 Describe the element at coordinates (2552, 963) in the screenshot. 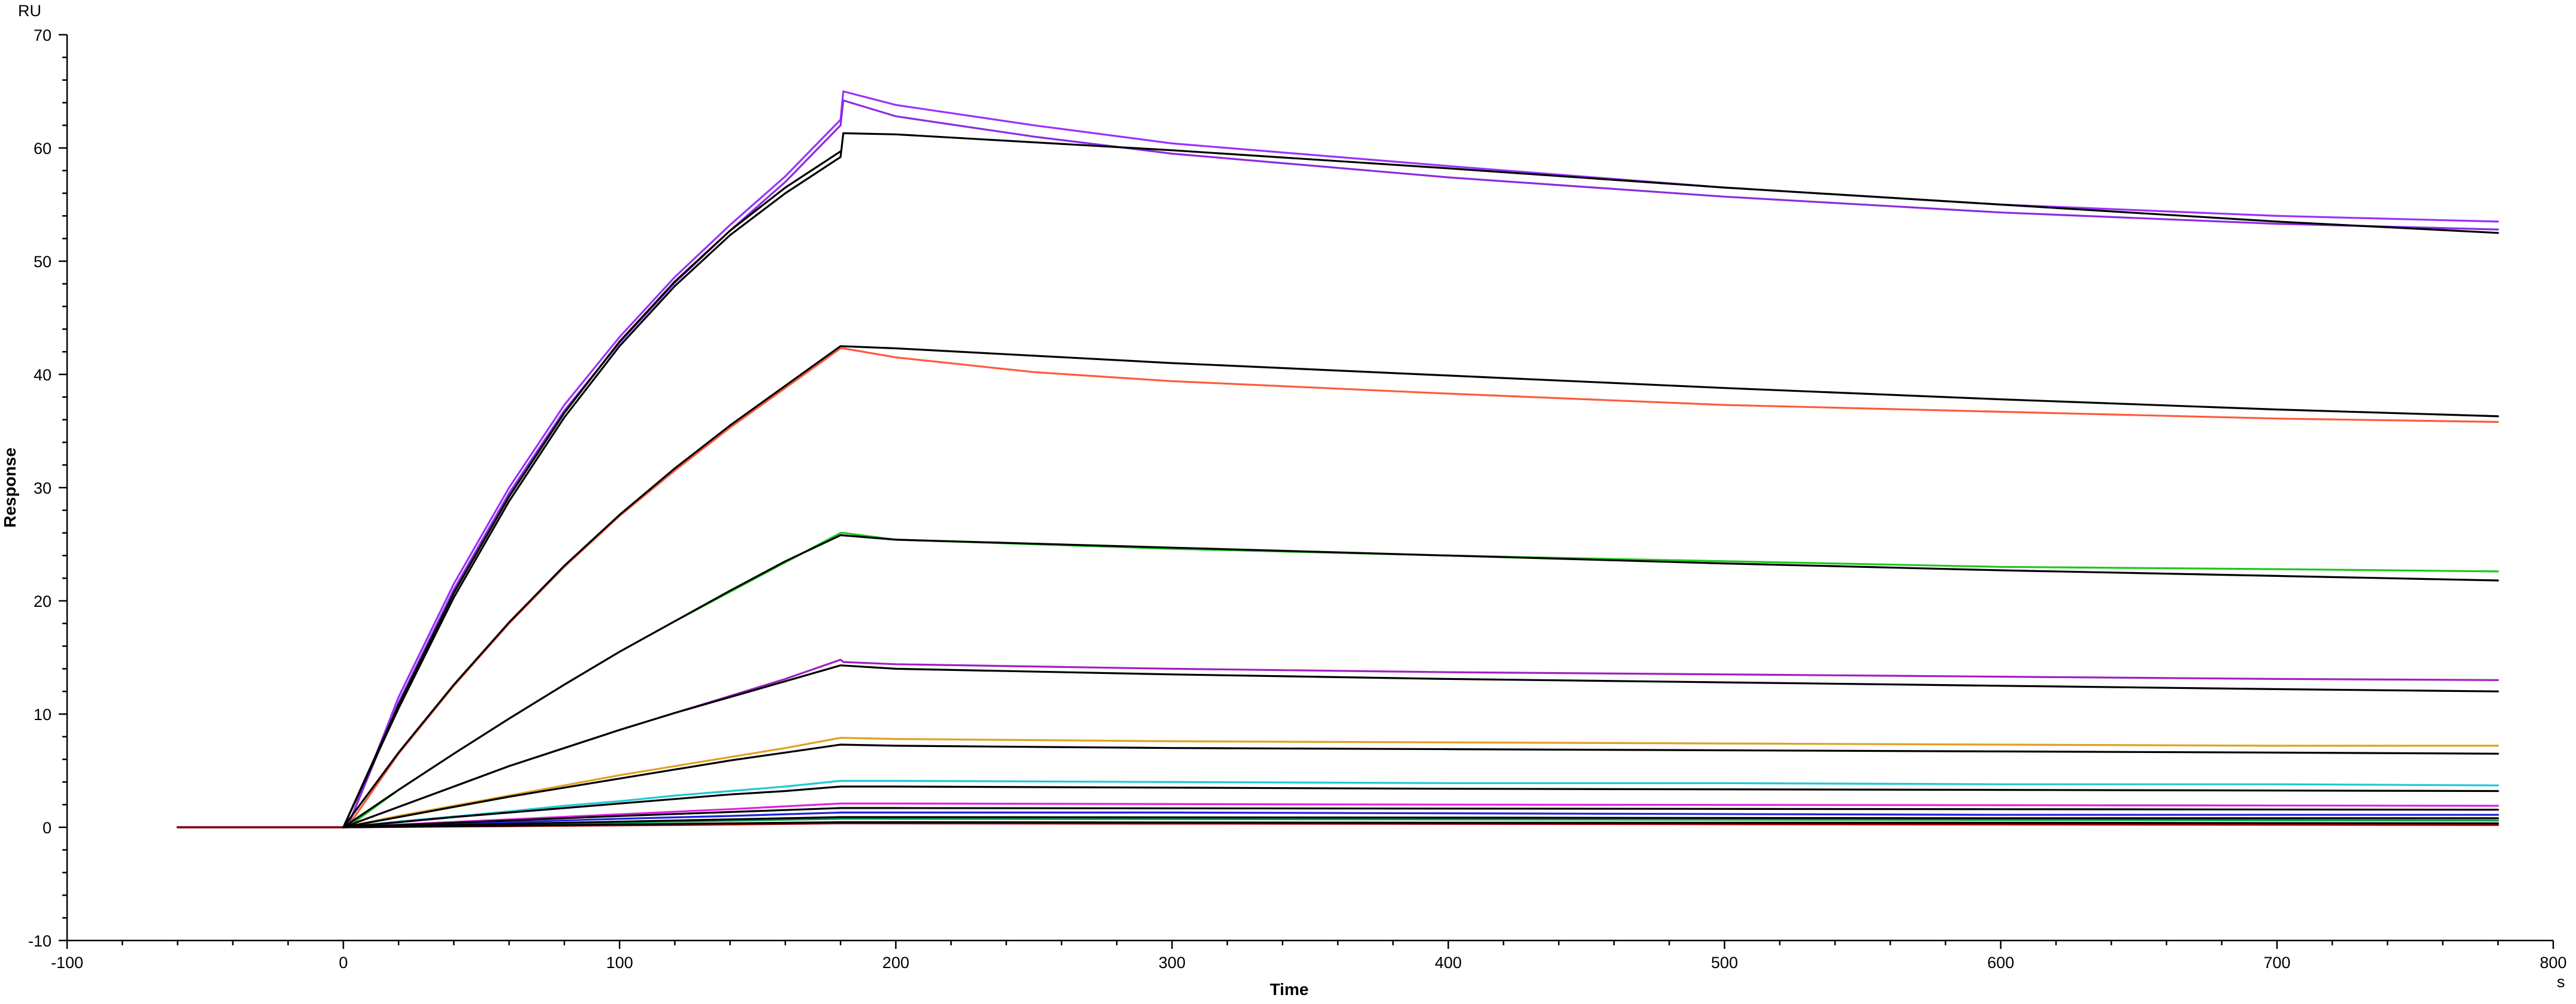

I see `x-tick-label: 800` at that location.